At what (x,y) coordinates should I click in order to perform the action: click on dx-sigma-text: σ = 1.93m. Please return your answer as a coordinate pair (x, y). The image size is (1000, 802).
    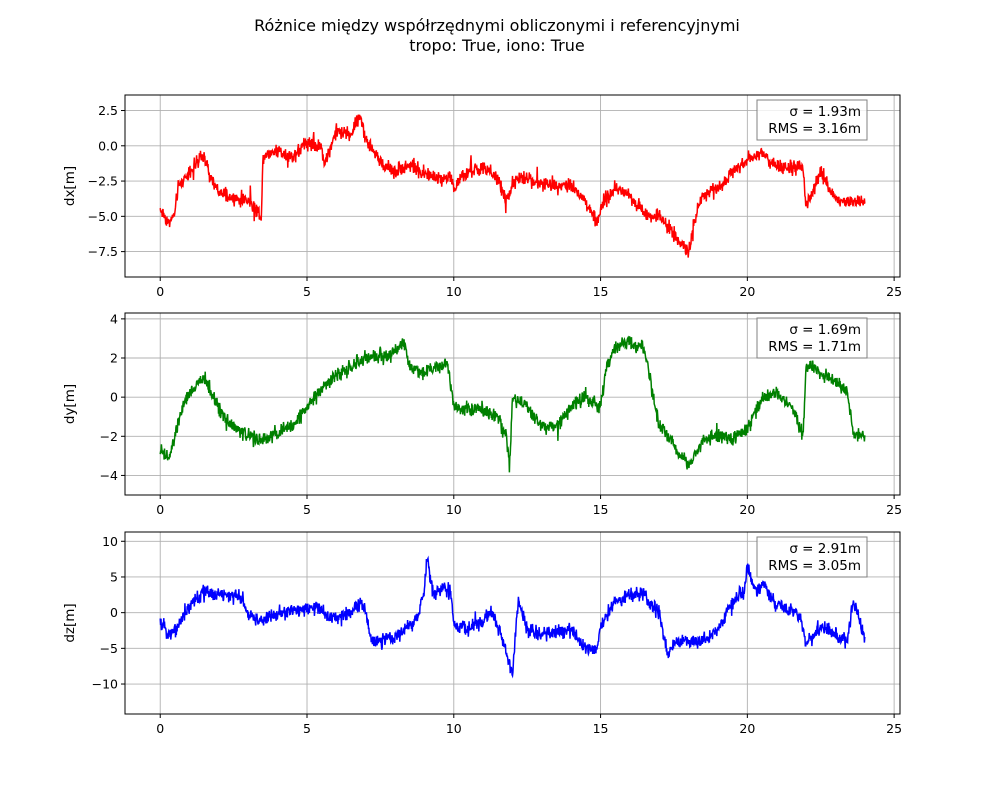
    Looking at the image, I should click on (825, 112).